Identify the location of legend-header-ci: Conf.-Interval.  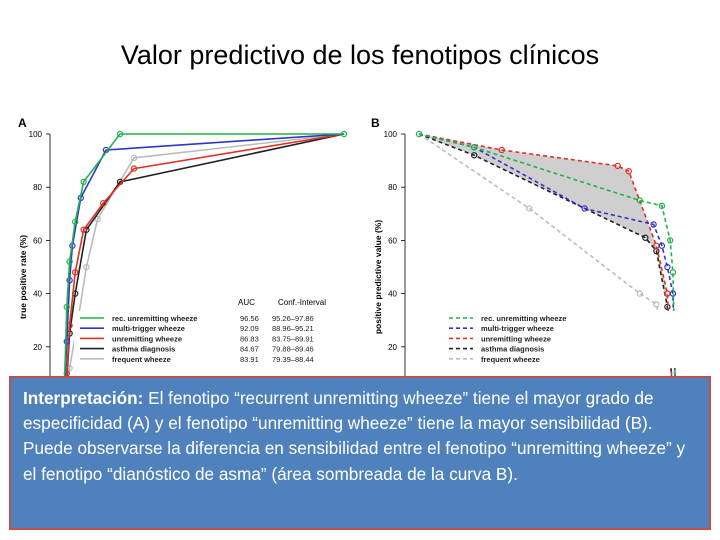
(302, 302).